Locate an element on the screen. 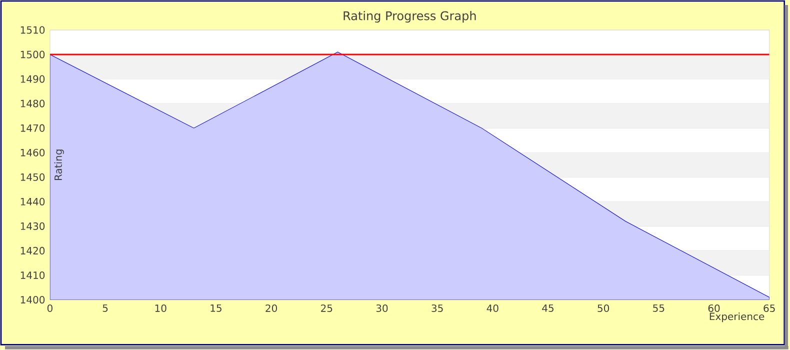 This screenshot has height=350, width=790. chart-title: Rating Progress Graph is located at coordinates (410, 17).